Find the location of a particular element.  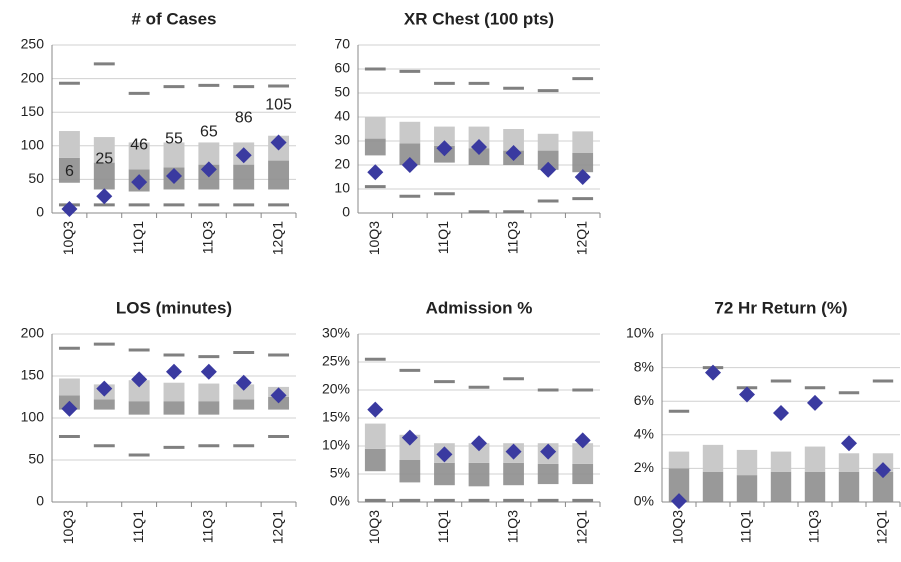

data-label: 86 is located at coordinates (244, 117).